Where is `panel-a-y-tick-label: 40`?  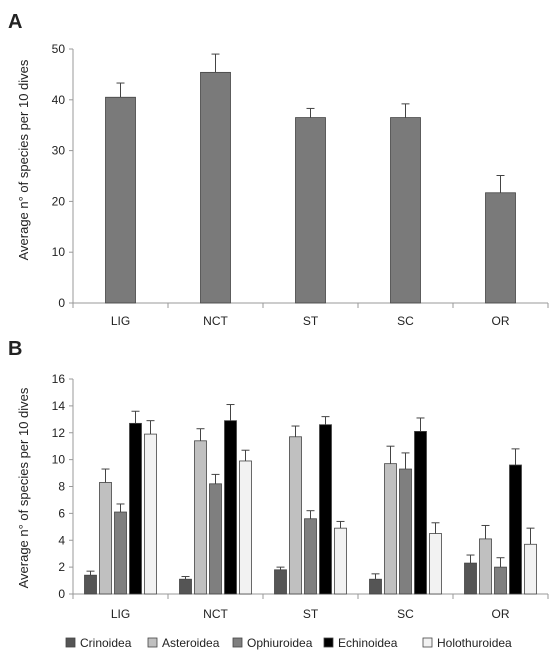
panel-a-y-tick-label: 40 is located at coordinates (59, 100).